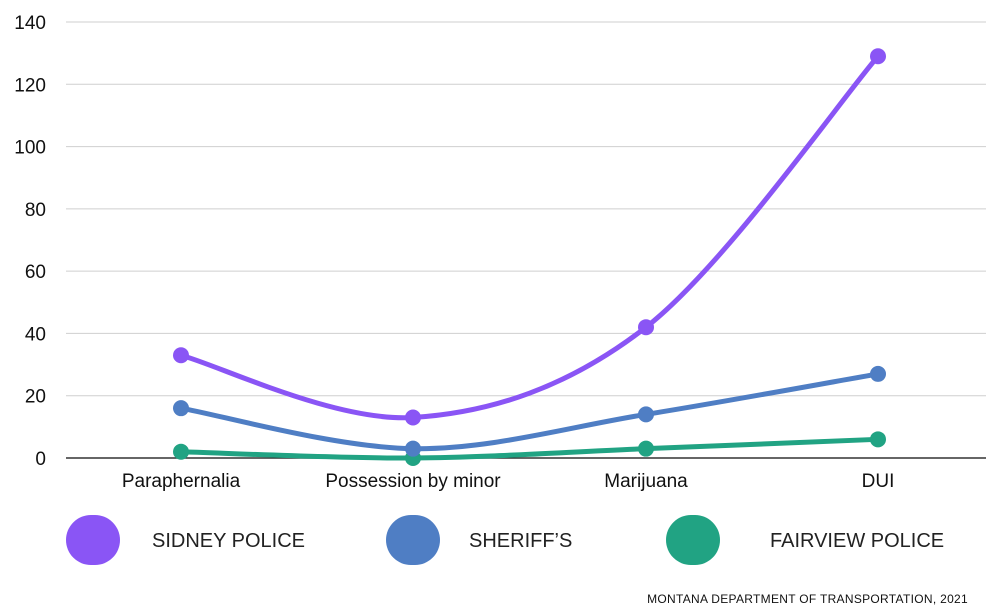  Describe the element at coordinates (857, 541) in the screenshot. I see `legend-label: FAIRVIEW POLICE` at that location.